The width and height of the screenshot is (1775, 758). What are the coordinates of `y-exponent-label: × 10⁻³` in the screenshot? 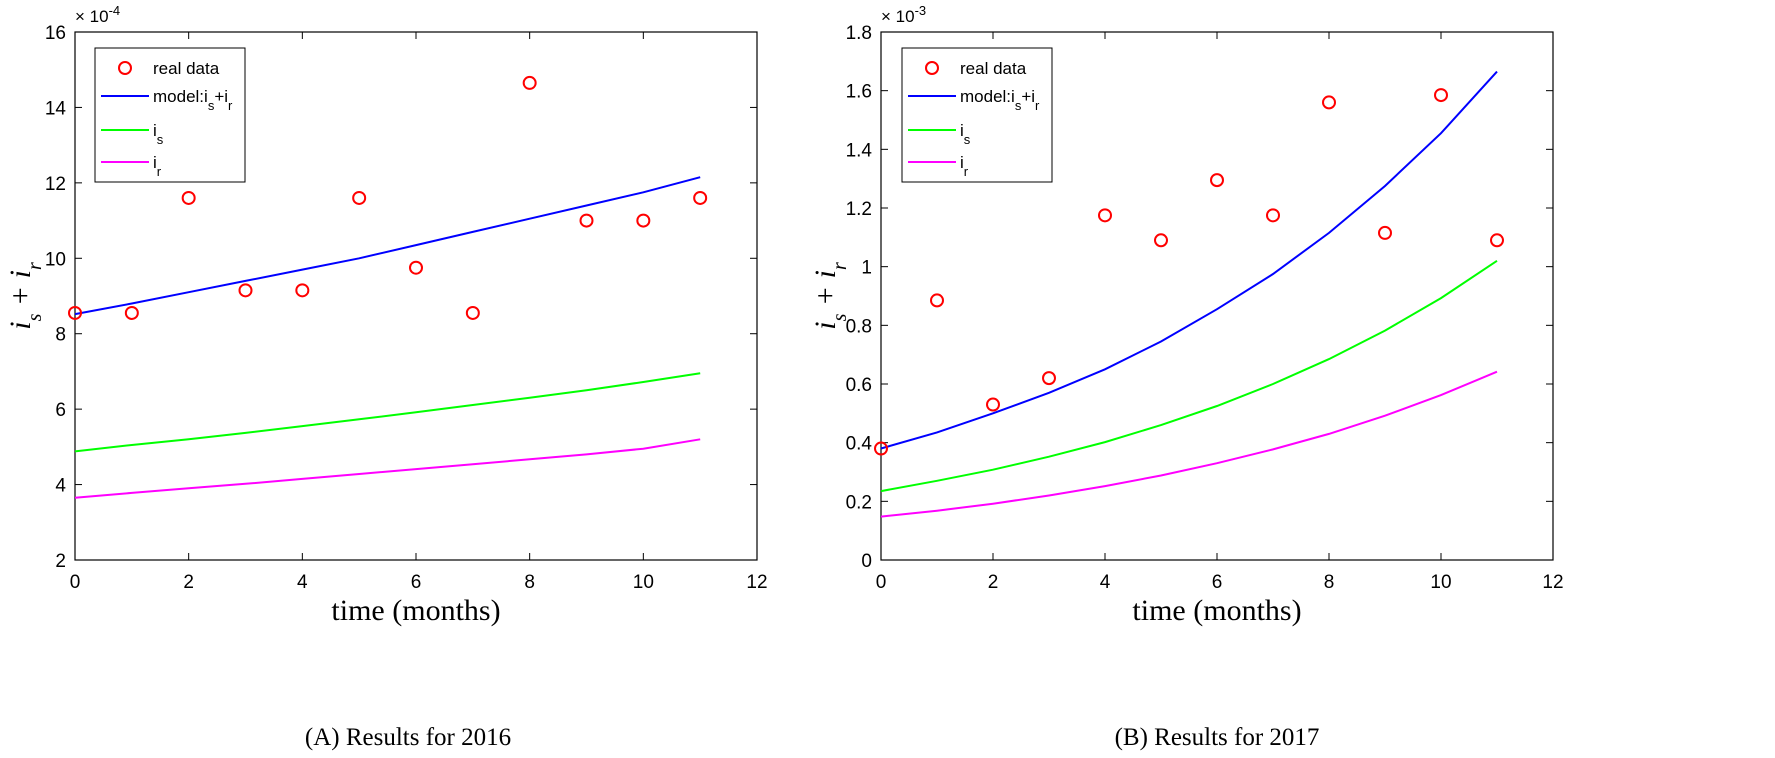 It's located at (903, 15).